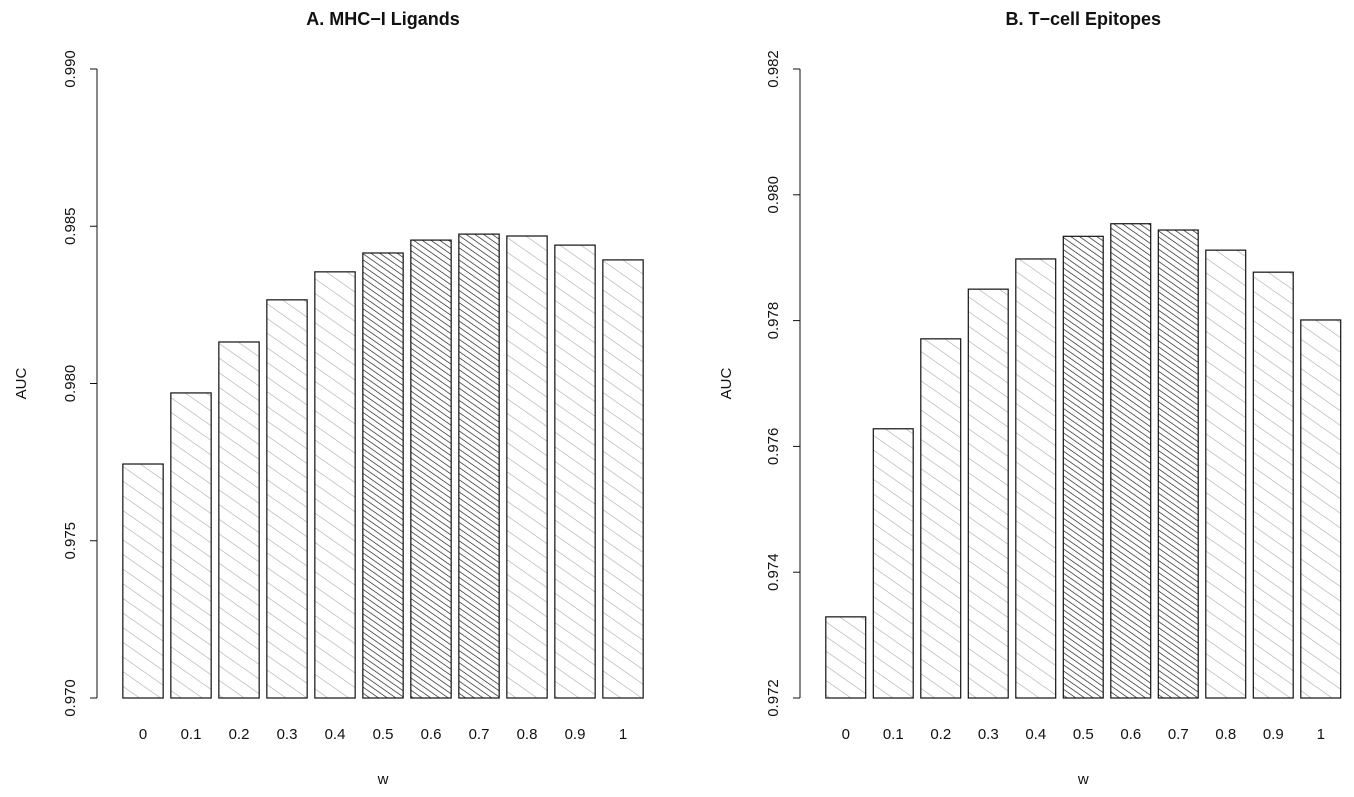 The image size is (1354, 797). I want to click on y-tick-label: 0.972, so click(773, 698).